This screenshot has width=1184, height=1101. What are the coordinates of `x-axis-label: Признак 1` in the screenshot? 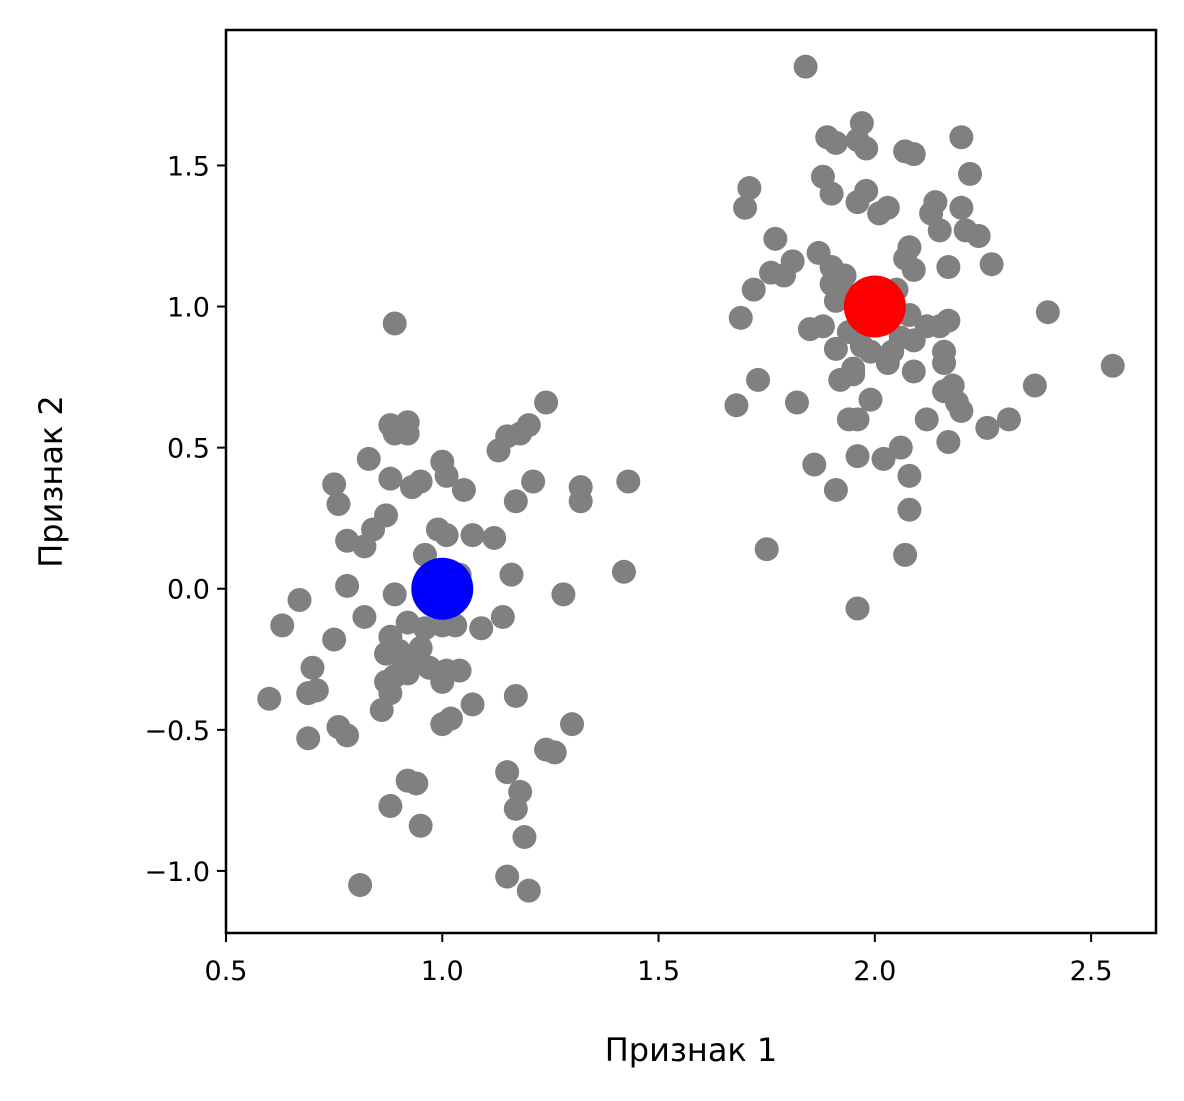 It's located at (691, 1050).